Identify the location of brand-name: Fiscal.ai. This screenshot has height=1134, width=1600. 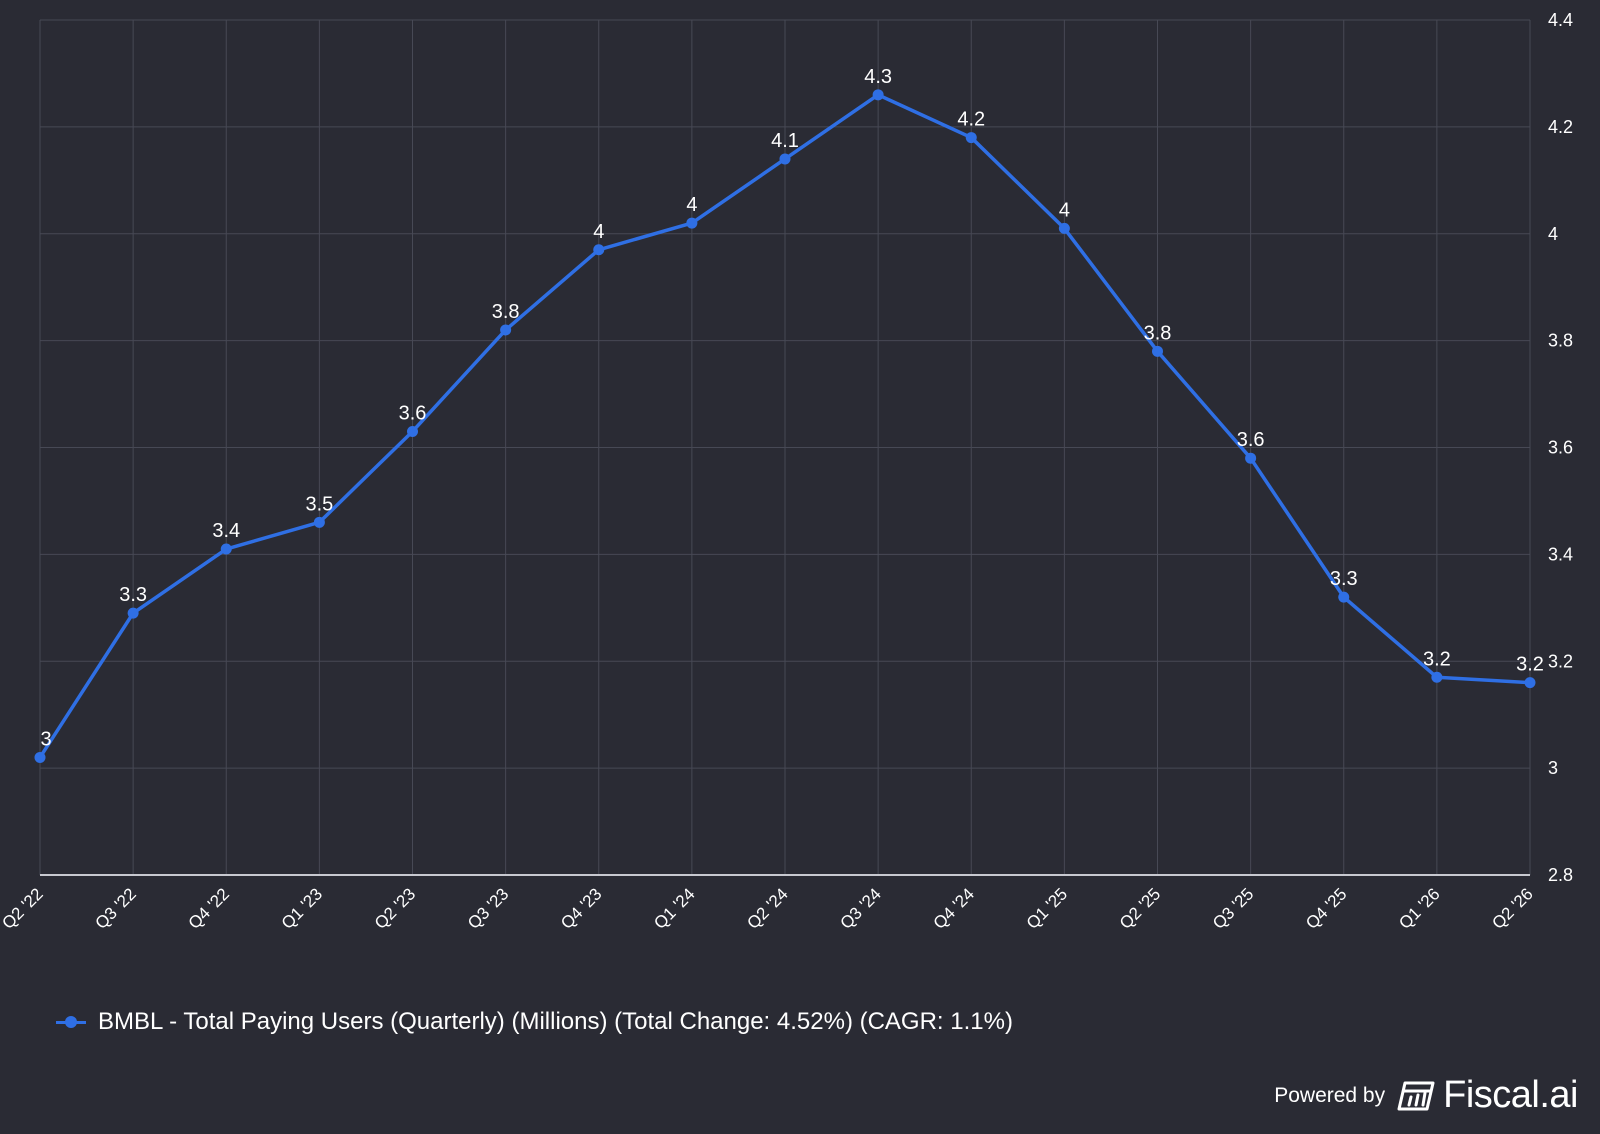
(1510, 1095).